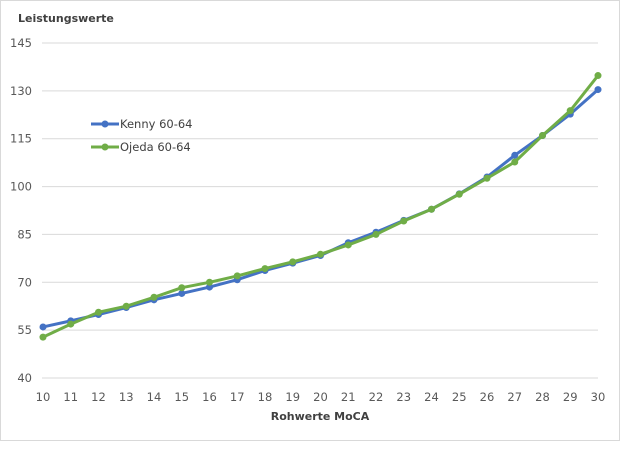  I want to click on x-tick-label: 19, so click(292, 397).